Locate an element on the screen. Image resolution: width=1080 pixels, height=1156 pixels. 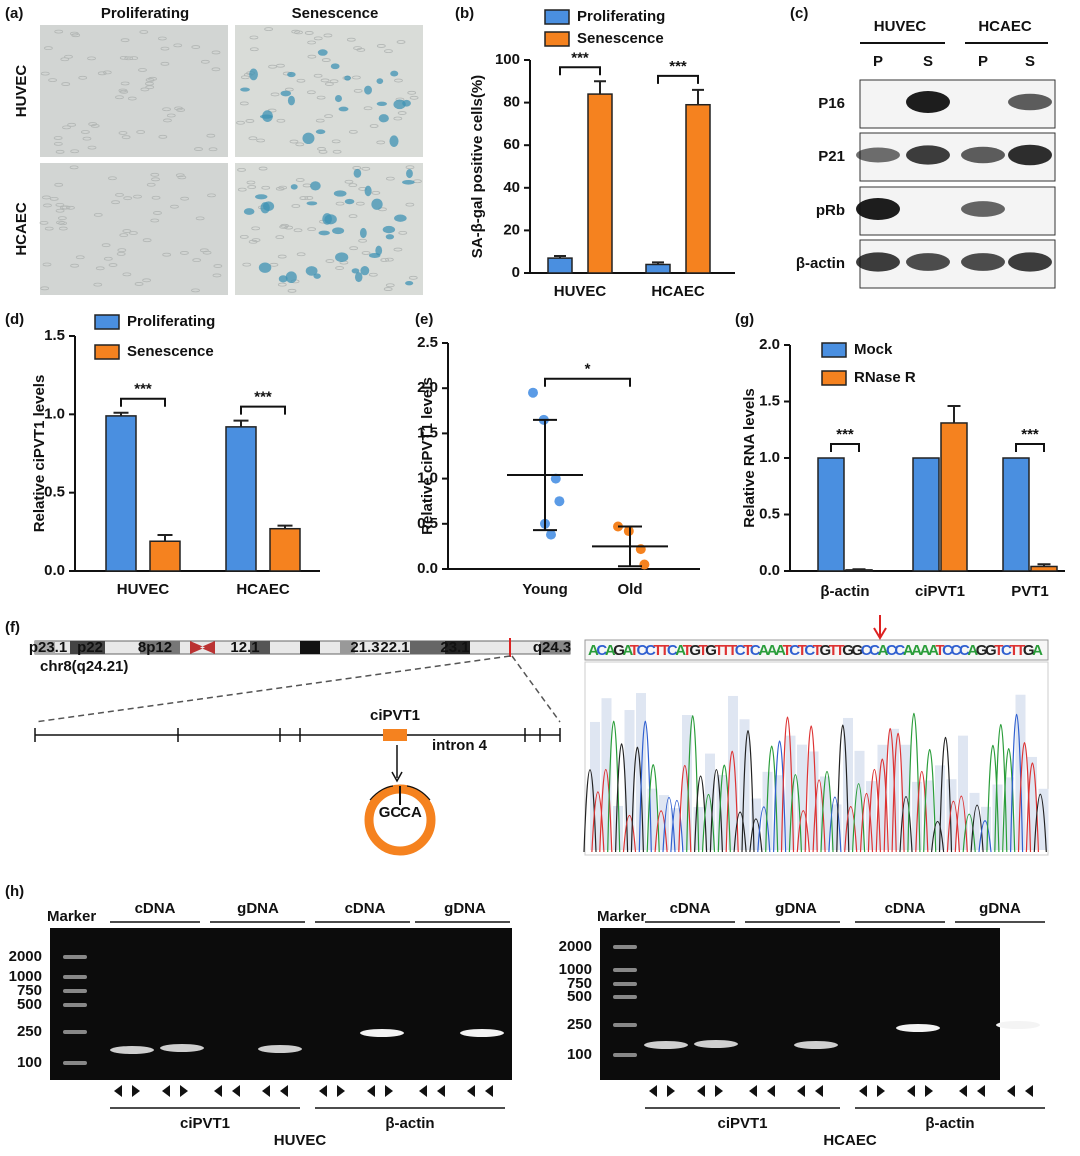
protein-label: P21 is located at coordinates (831, 156).